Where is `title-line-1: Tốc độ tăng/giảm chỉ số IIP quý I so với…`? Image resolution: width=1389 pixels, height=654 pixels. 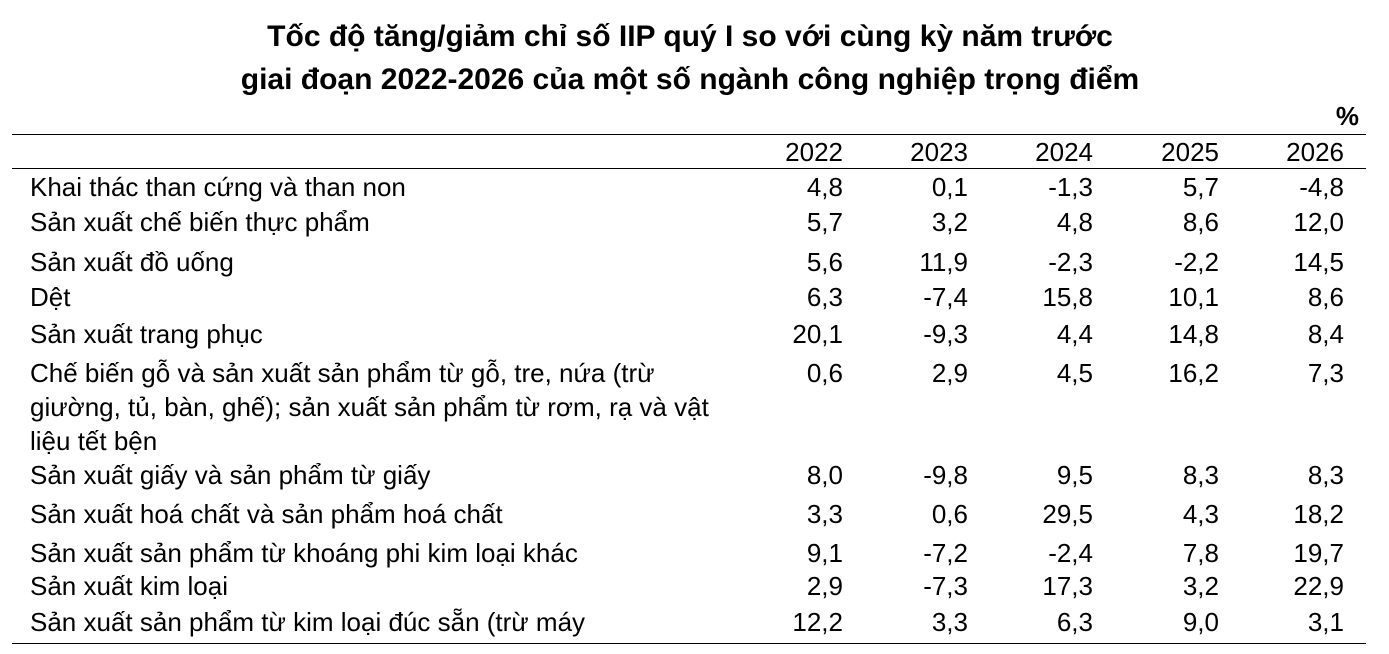 title-line-1: Tốc độ tăng/giảm chỉ số IIP quý I so với… is located at coordinates (690, 36).